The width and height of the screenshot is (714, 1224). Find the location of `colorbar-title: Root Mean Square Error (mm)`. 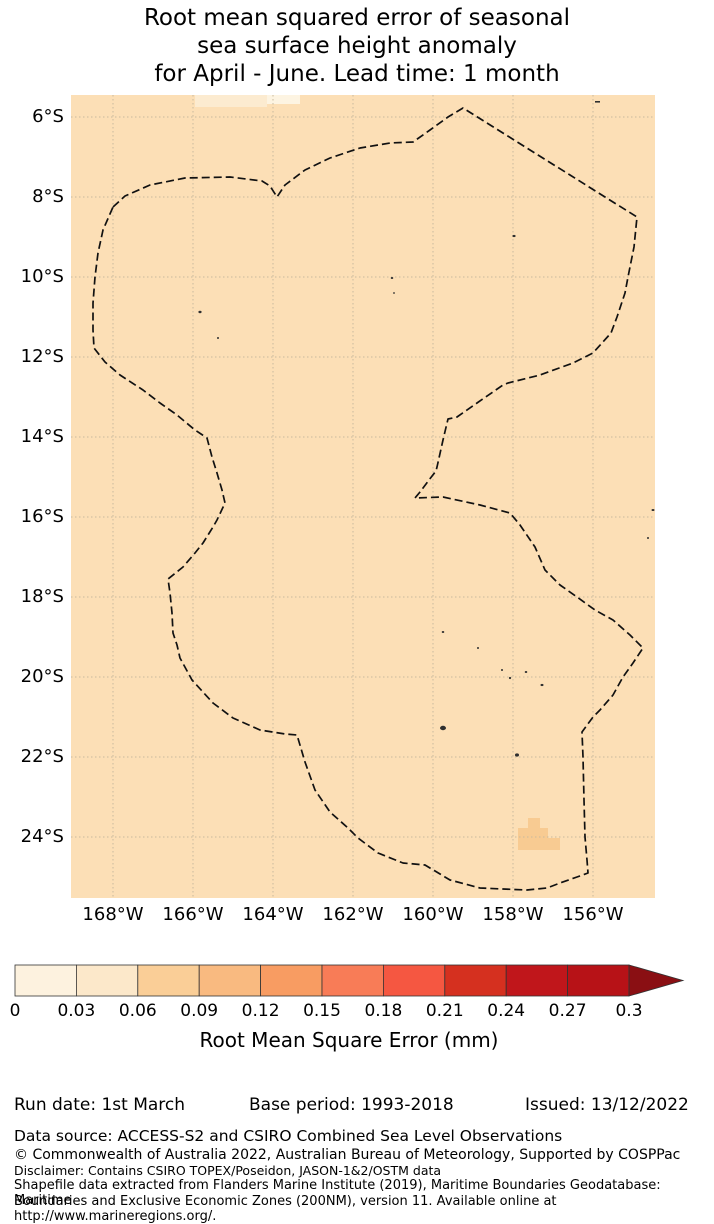

colorbar-title: Root Mean Square Error (mm) is located at coordinates (349, 1040).